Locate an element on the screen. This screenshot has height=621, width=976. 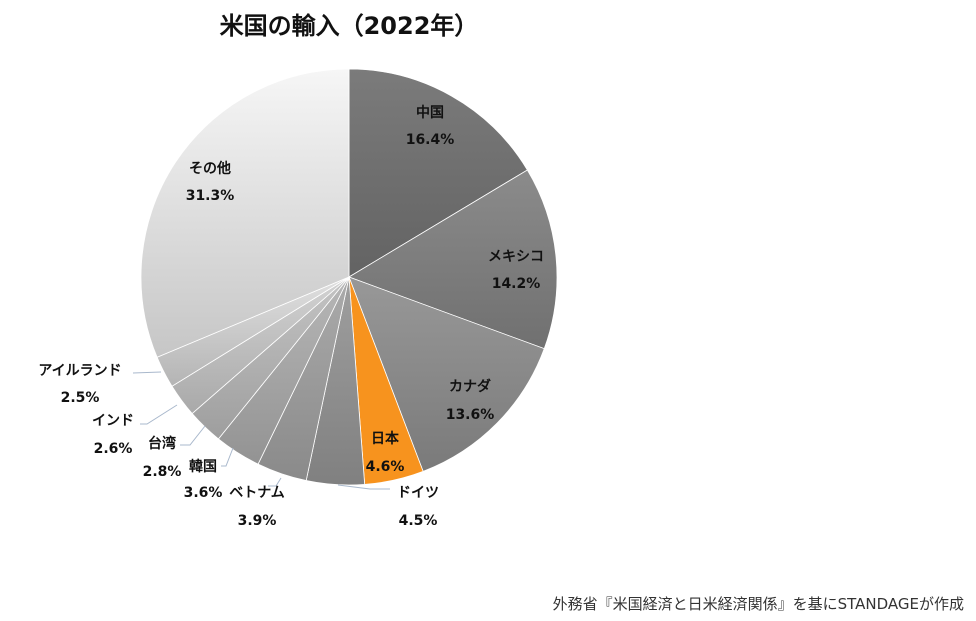
slice-value-label: 3.9% is located at coordinates (257, 521).